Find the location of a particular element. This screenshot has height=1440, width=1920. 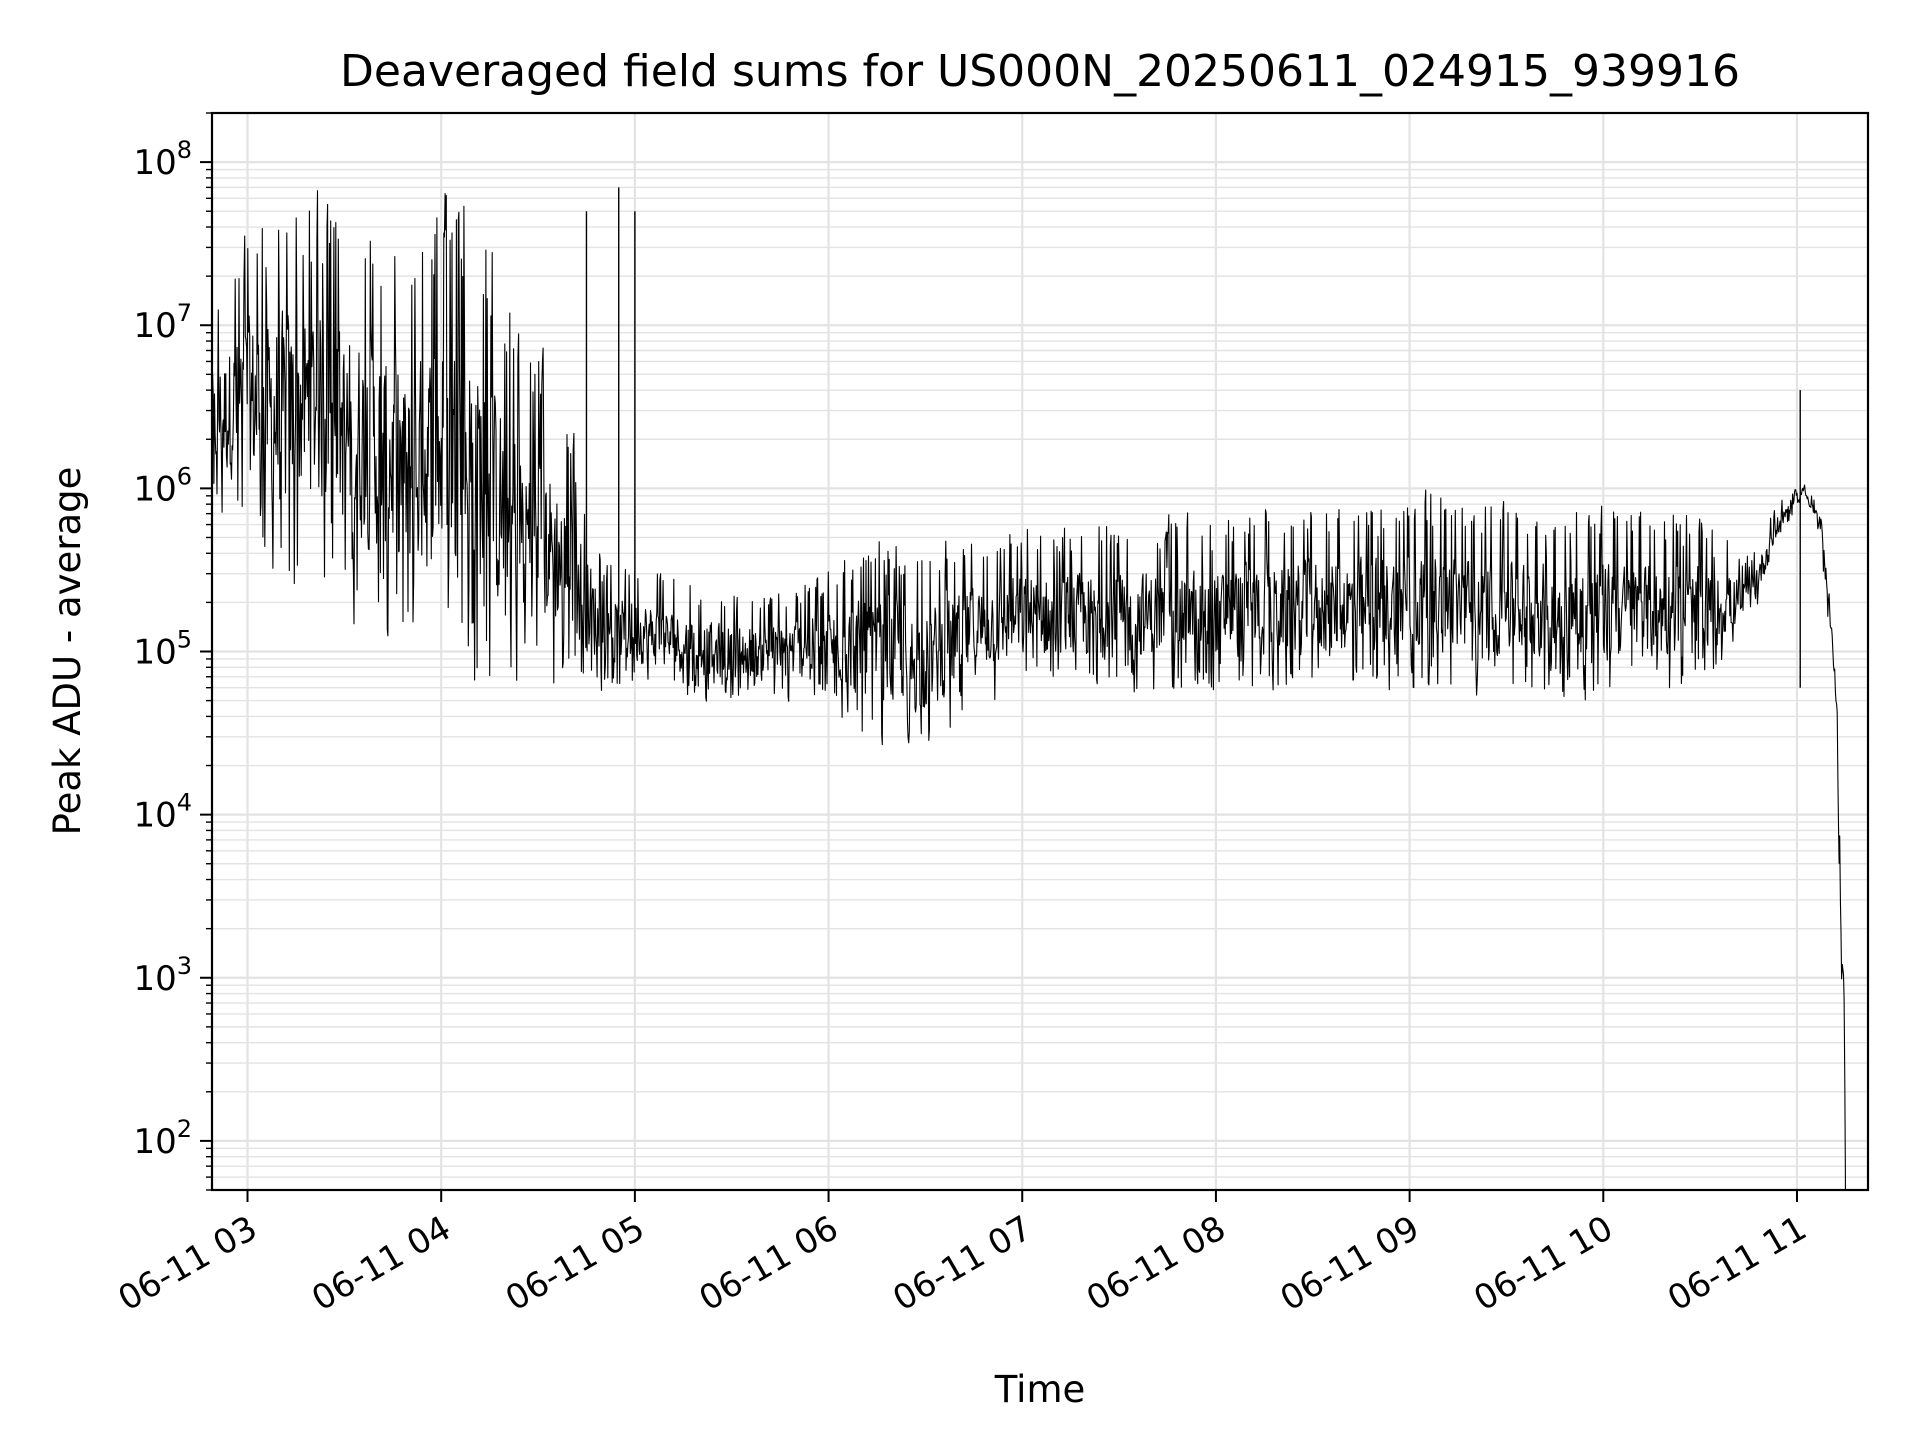

y-tick-label: 10⁵ is located at coordinates (162, 649).